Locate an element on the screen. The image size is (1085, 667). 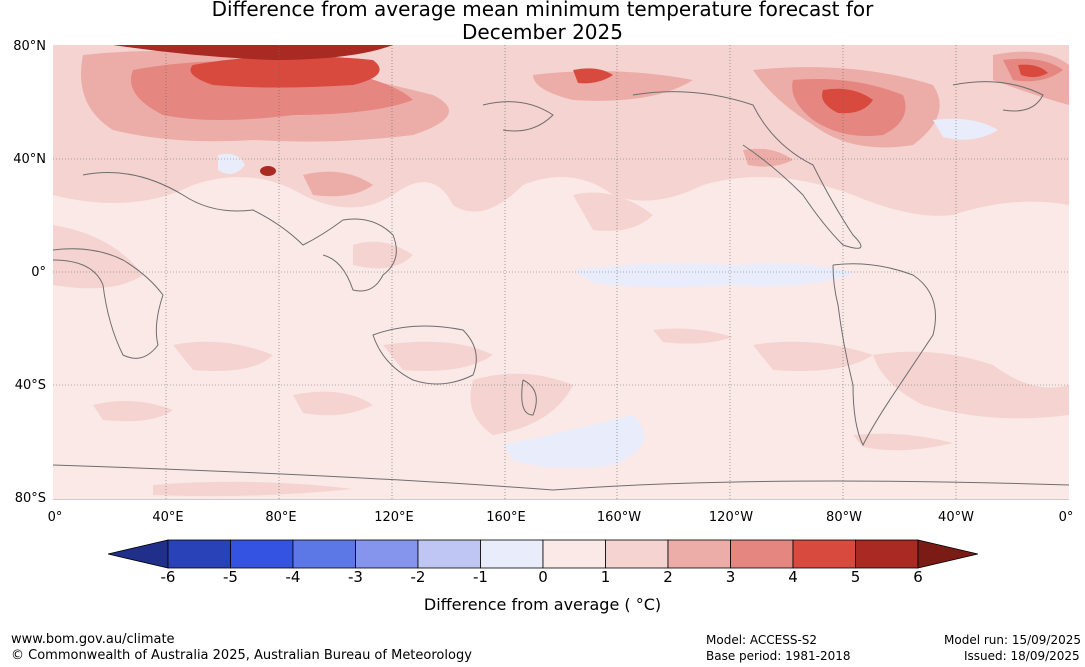
colorbar-tick-label: -5 is located at coordinates (230, 577).